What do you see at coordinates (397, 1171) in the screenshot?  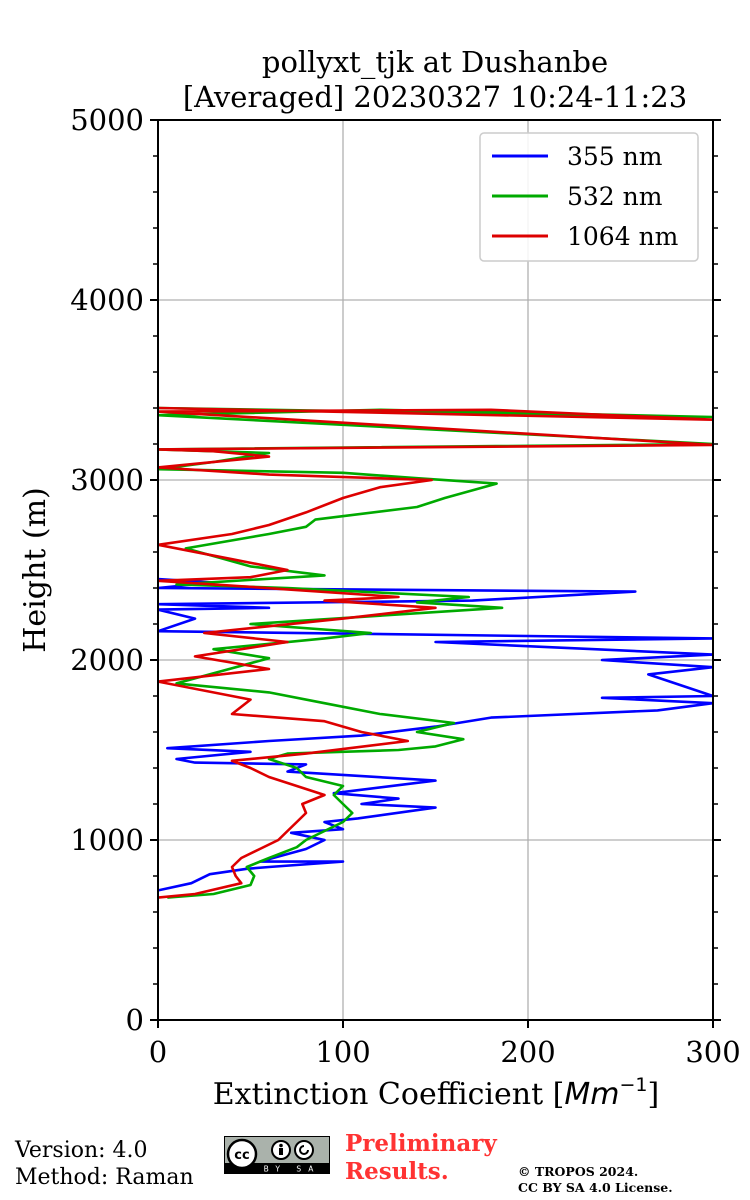 I see `preliminary-label-line2: Results.` at bounding box center [397, 1171].